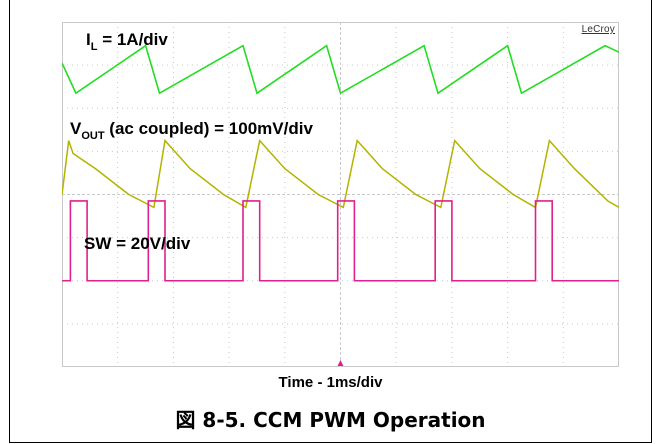  Describe the element at coordinates (340, 363) in the screenshot. I see `trigger-time-marker` at that location.